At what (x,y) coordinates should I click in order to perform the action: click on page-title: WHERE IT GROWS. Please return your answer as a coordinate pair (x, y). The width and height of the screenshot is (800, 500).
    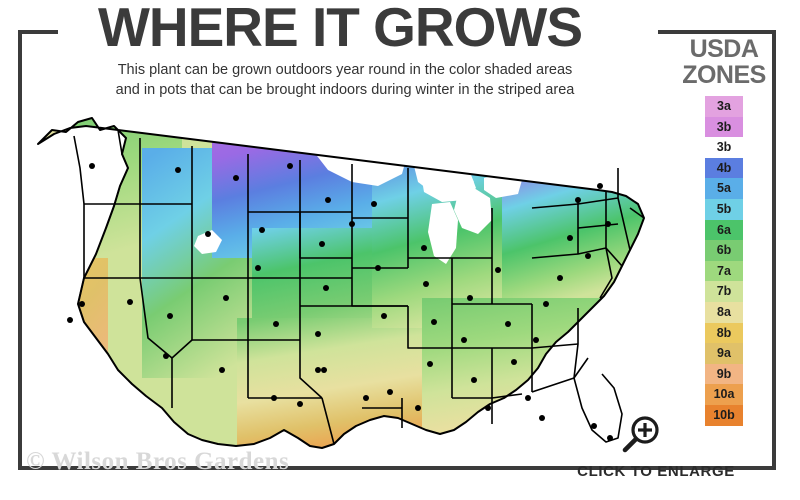
    Looking at the image, I should click on (340, 29).